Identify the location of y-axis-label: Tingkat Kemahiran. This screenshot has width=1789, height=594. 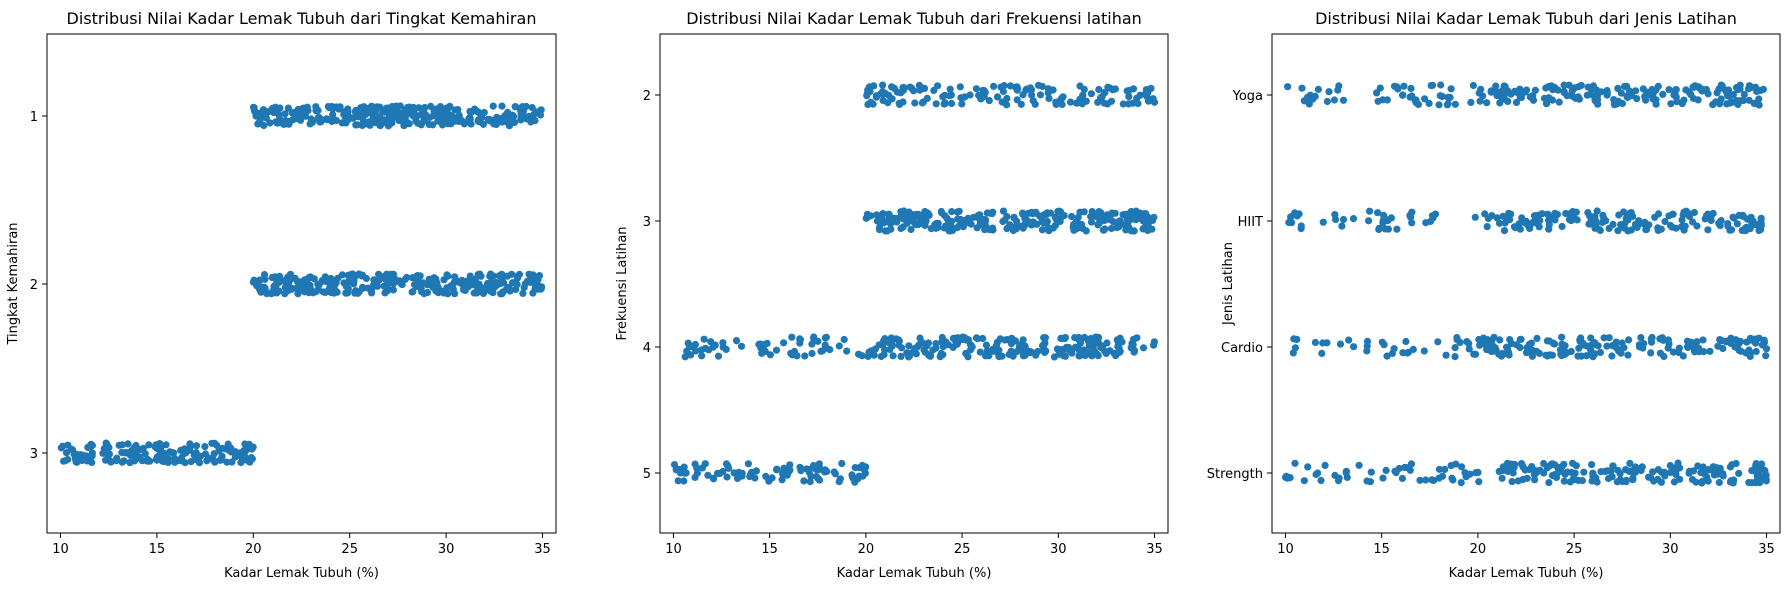
(13, 283).